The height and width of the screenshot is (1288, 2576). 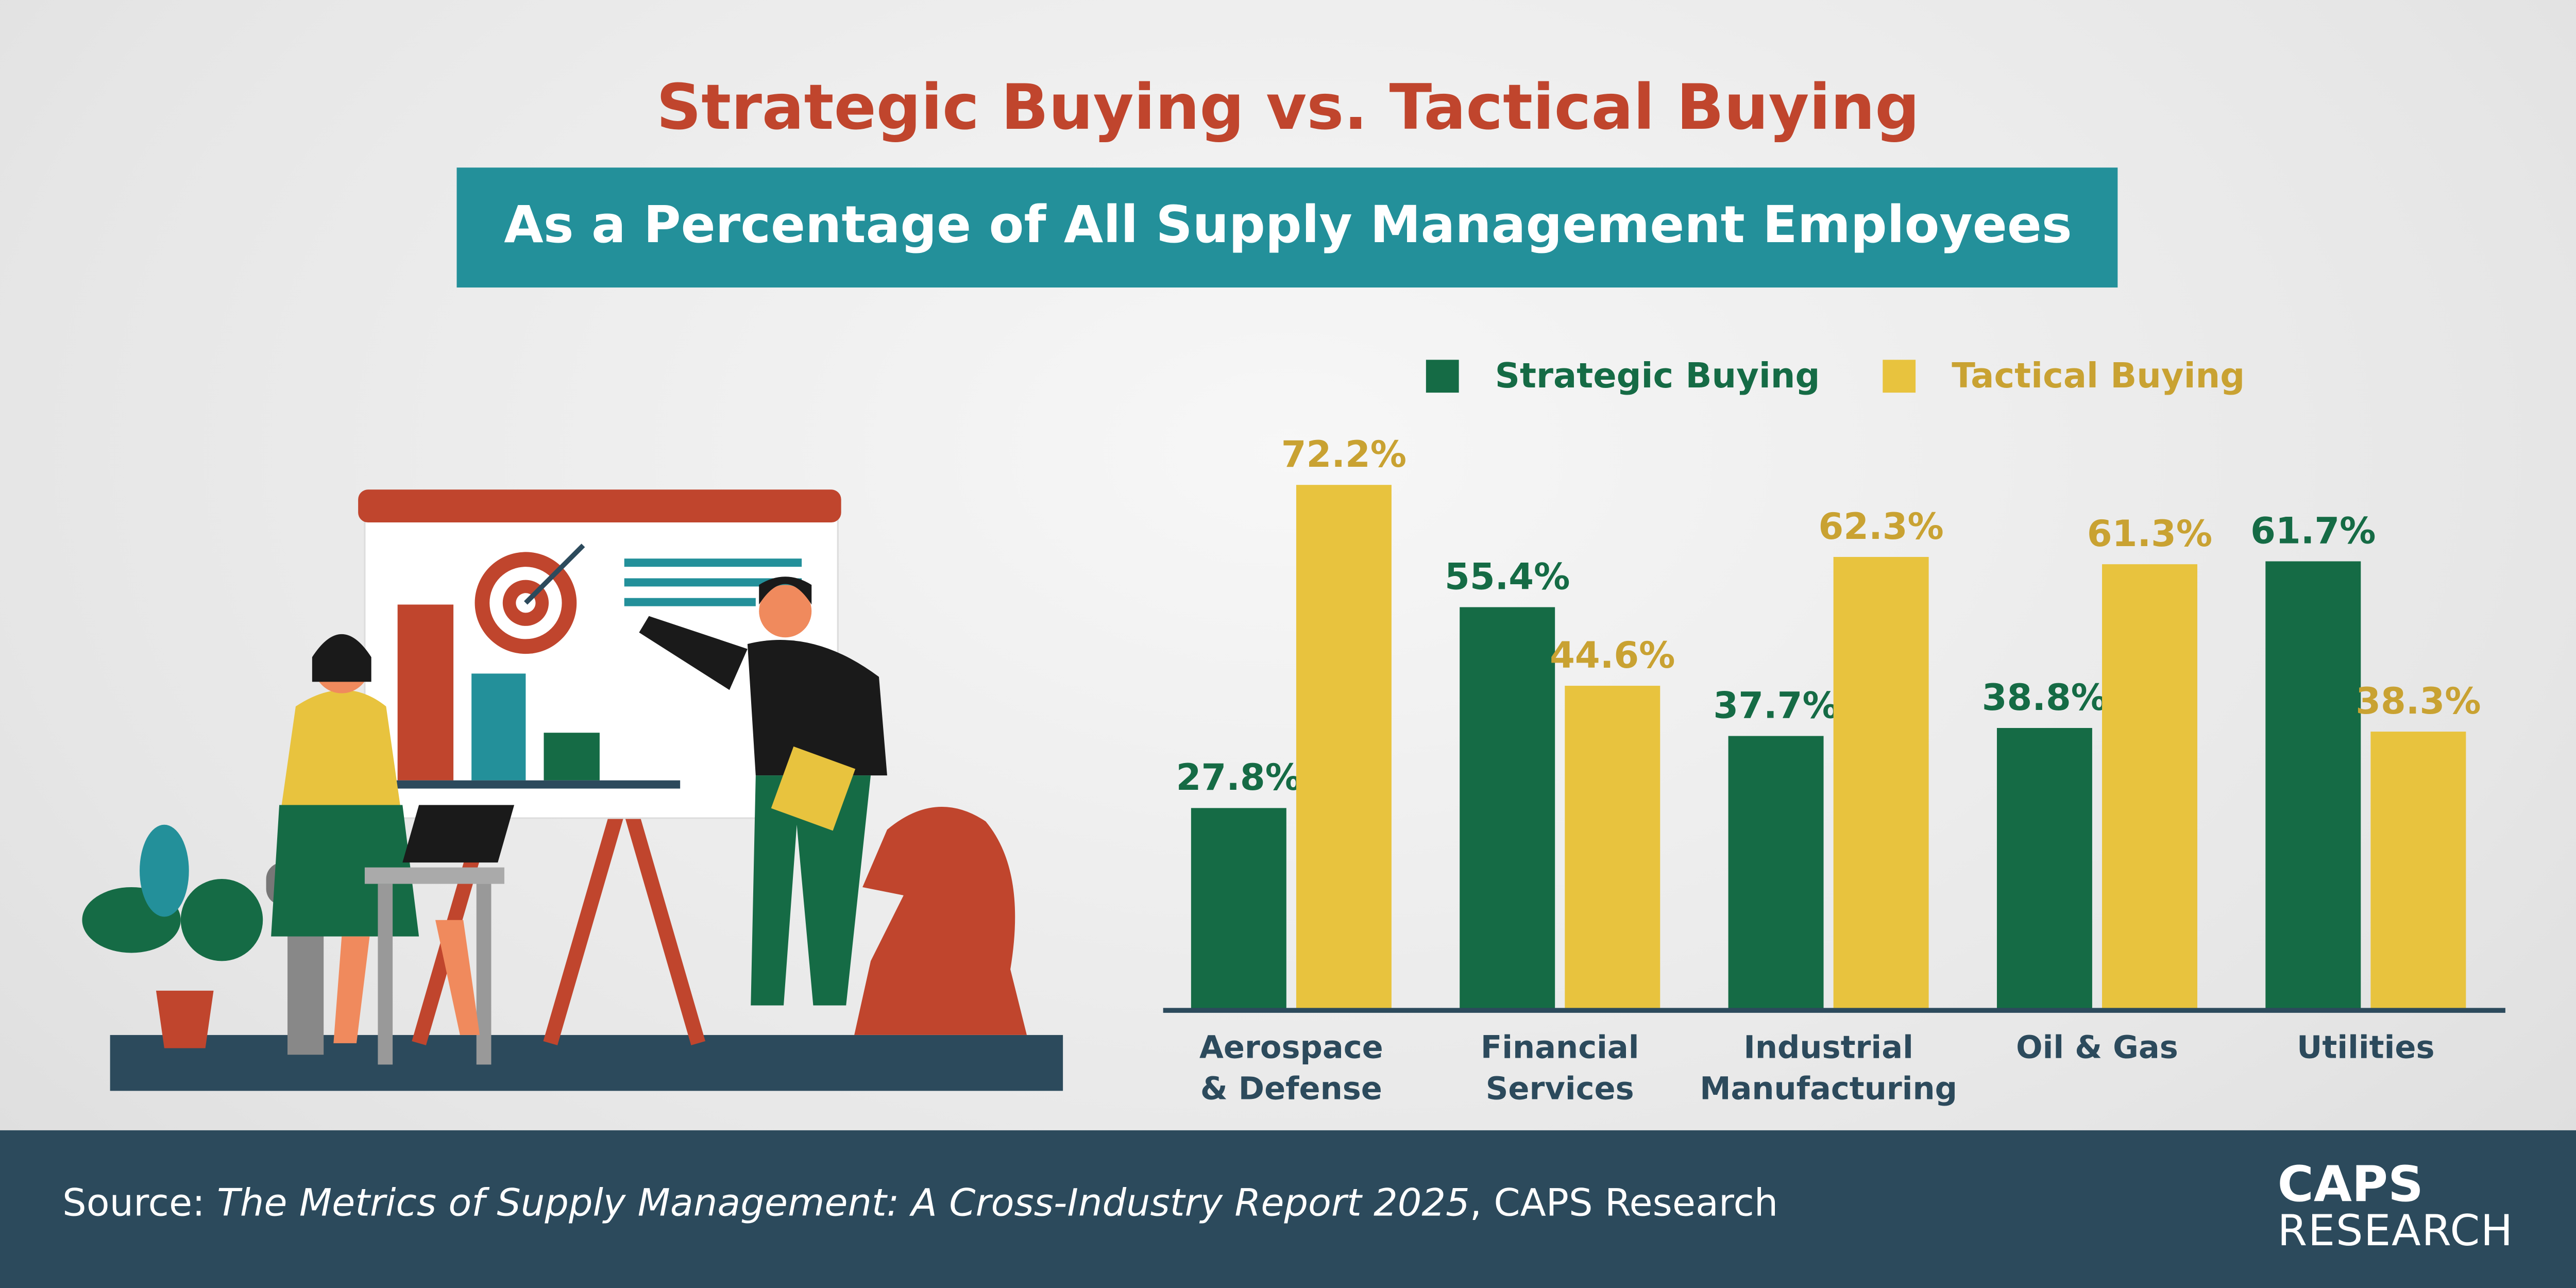 I want to click on subtitle-banner, so click(x=1287, y=227).